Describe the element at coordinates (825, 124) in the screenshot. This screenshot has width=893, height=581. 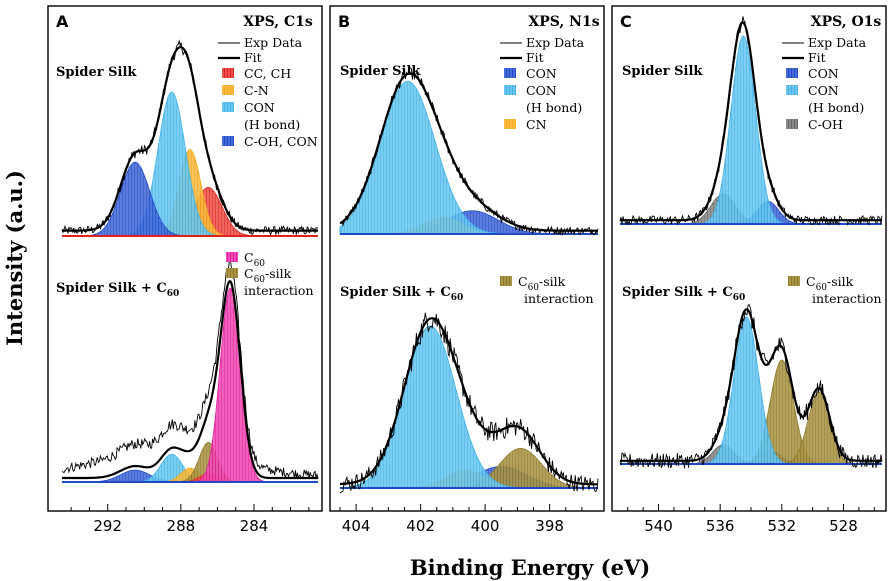
I see `legend-label: C-OH` at that location.